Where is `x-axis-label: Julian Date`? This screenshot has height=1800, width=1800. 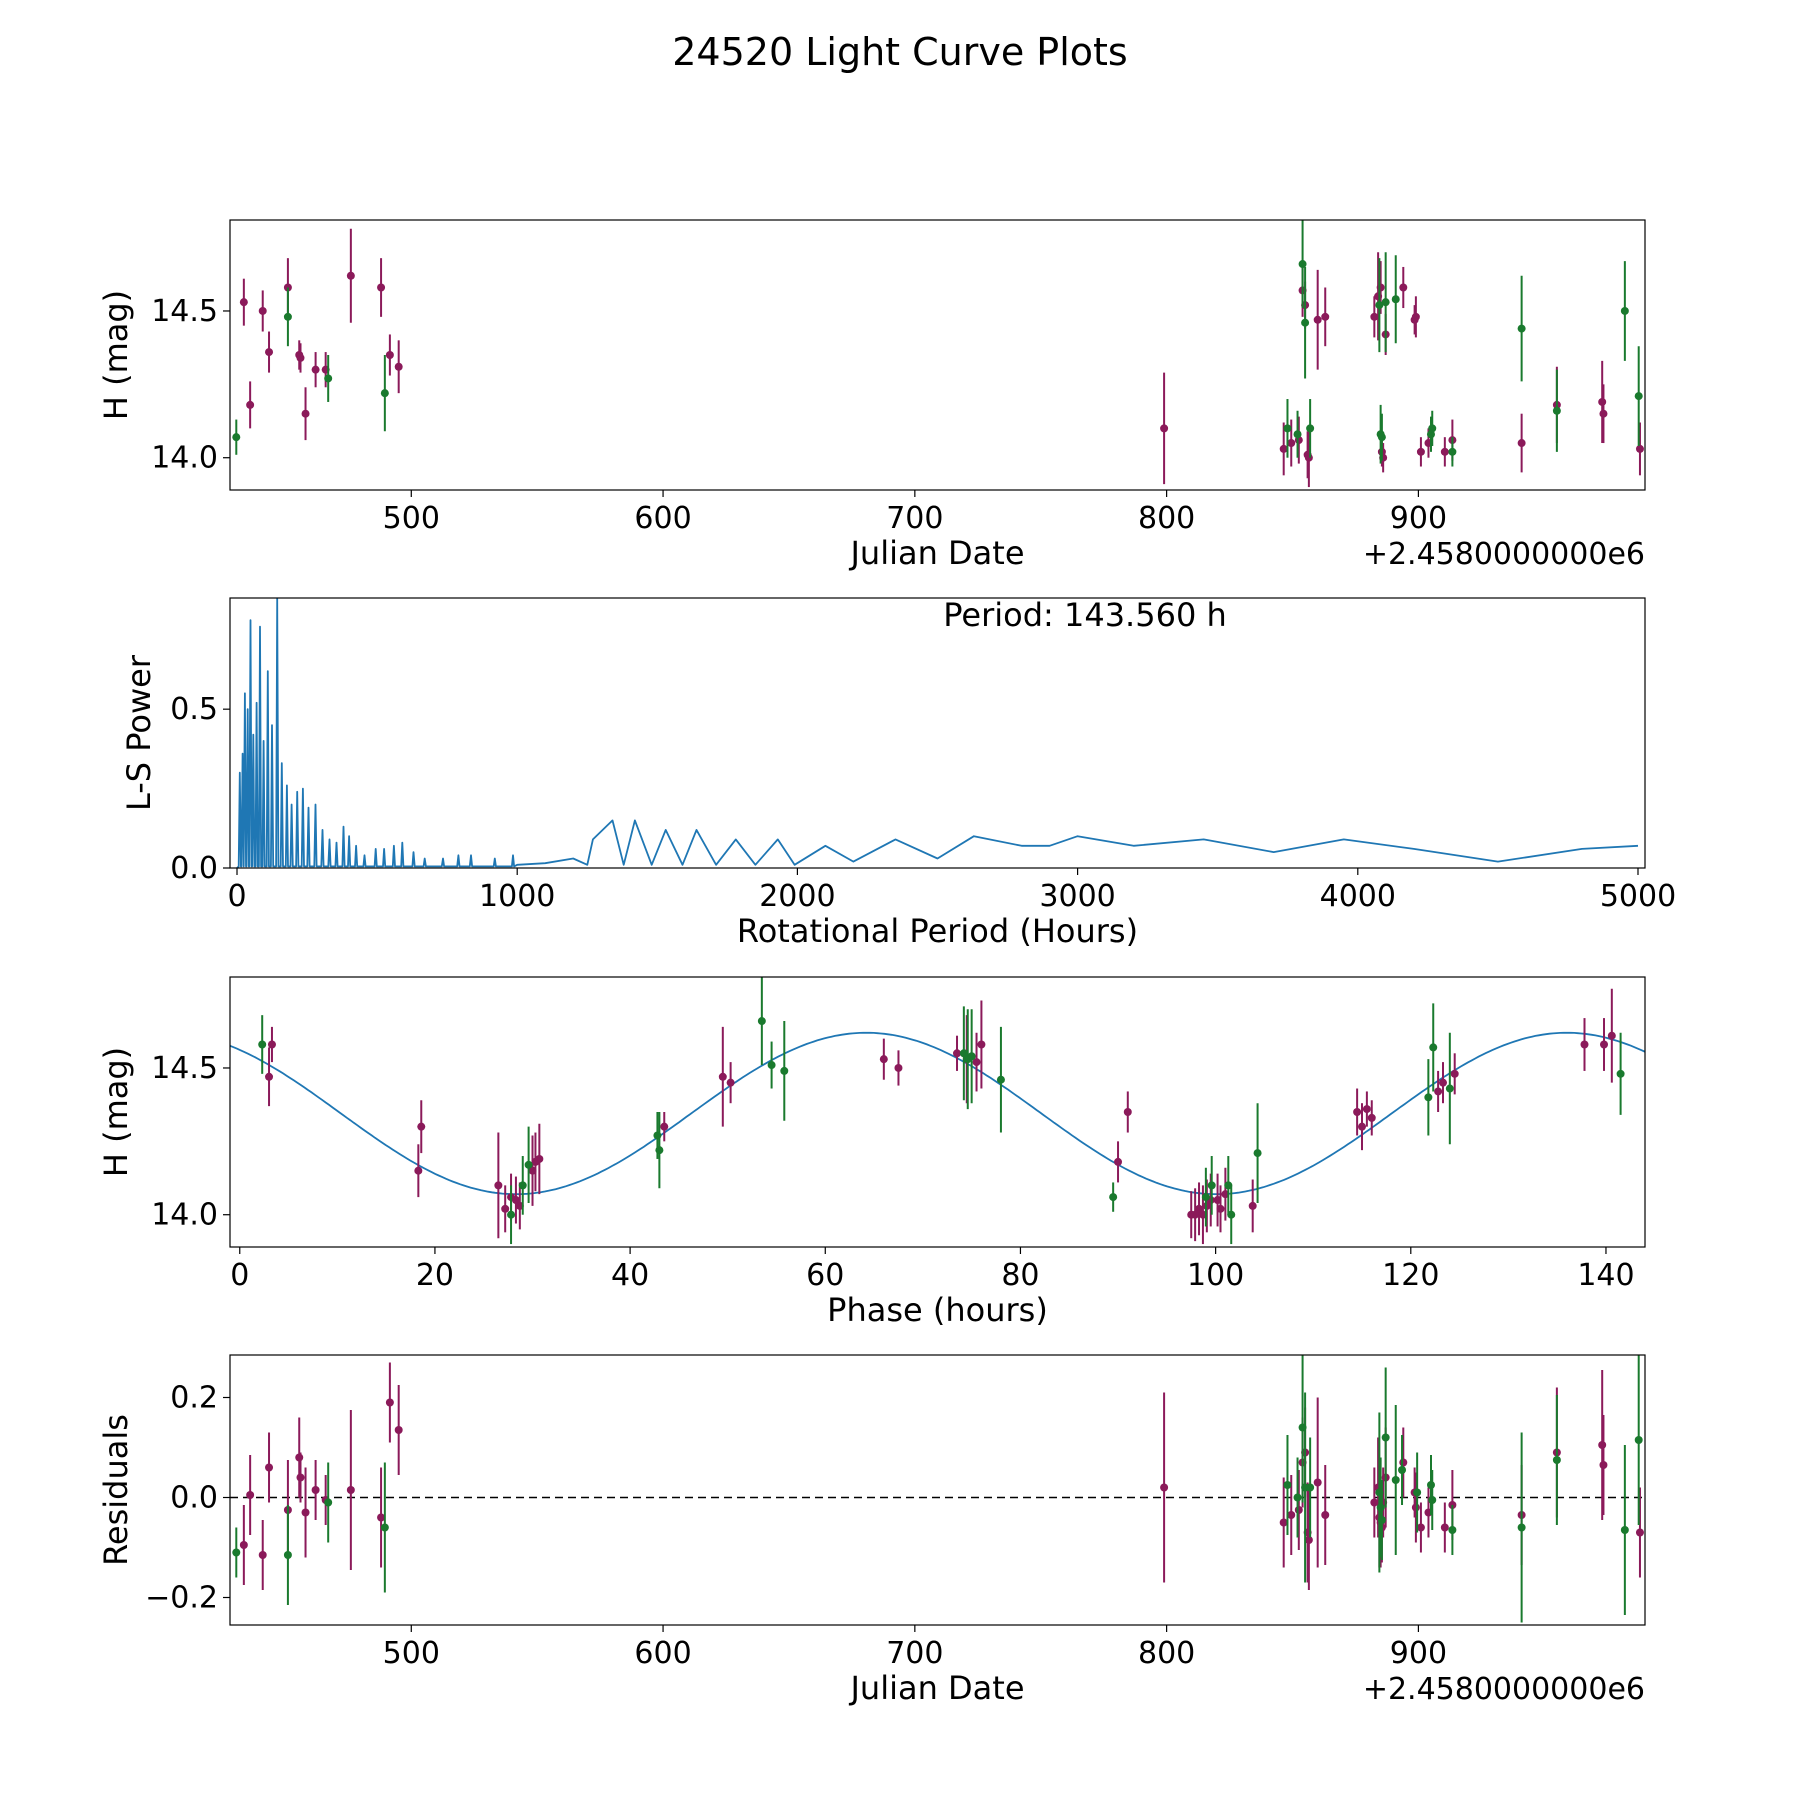
x-axis-label: Julian Date is located at coordinates (936, 553).